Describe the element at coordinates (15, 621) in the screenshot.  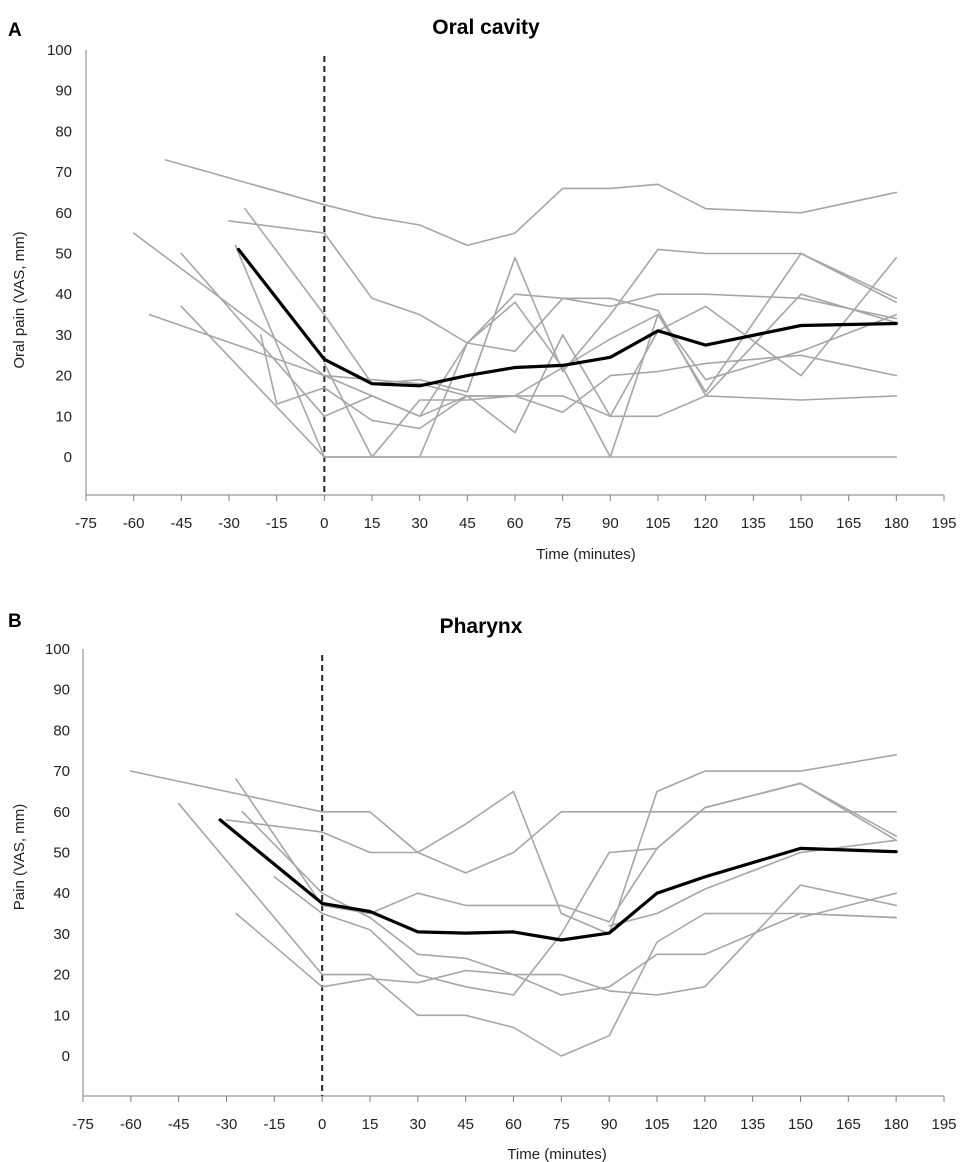
I see `panel-letter: B` at that location.